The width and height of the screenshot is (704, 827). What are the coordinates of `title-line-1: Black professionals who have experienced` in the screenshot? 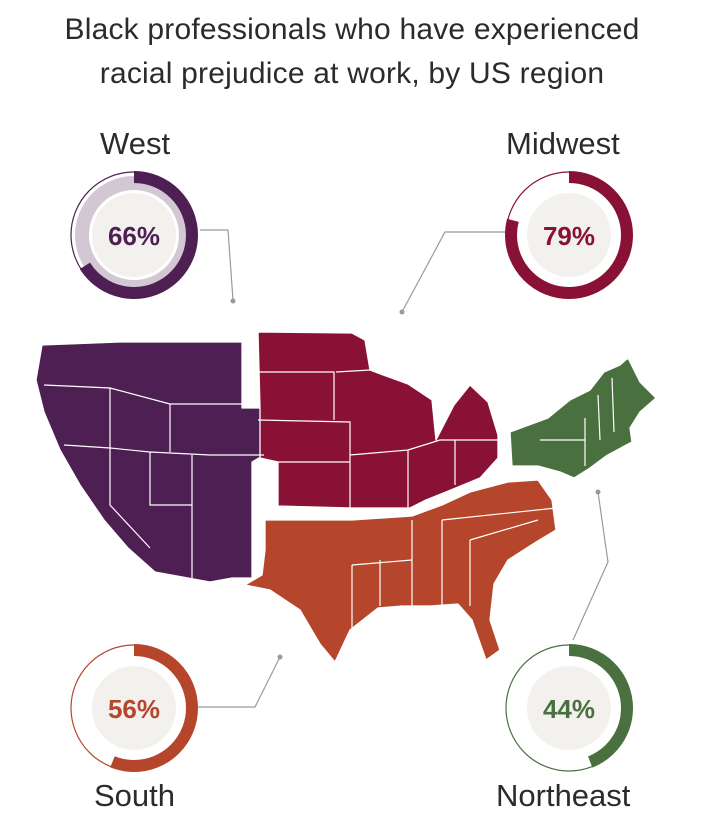 It's located at (352, 29).